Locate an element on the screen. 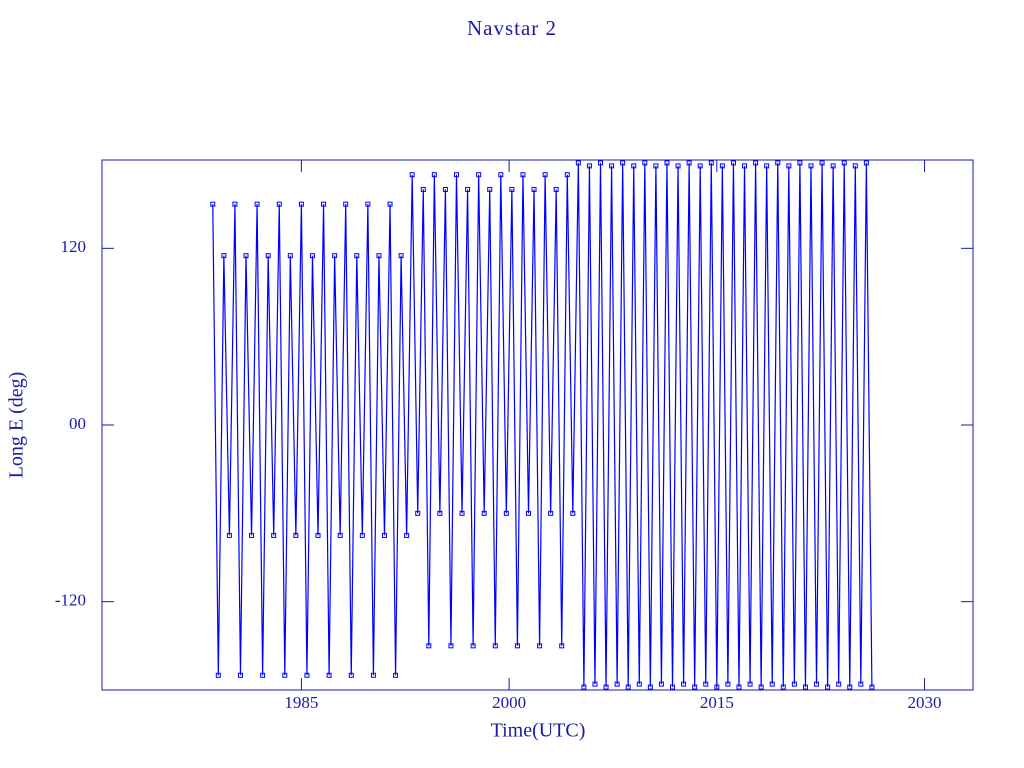 The image size is (1024, 768). x-axis-title: Time(UTC) is located at coordinates (538, 731).